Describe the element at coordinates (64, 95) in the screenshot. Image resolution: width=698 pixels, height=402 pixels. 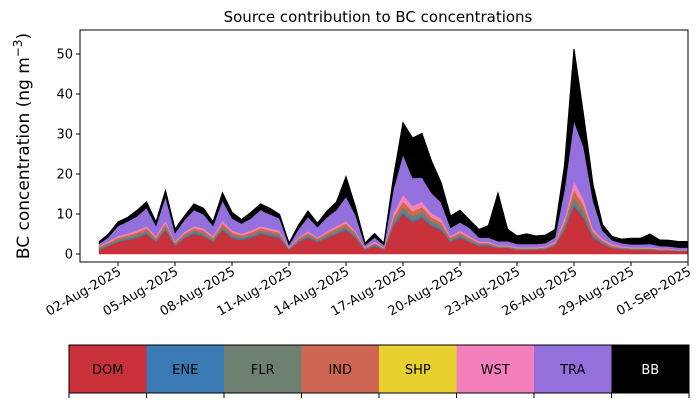
I see `y-tick-label-40: 40` at that location.